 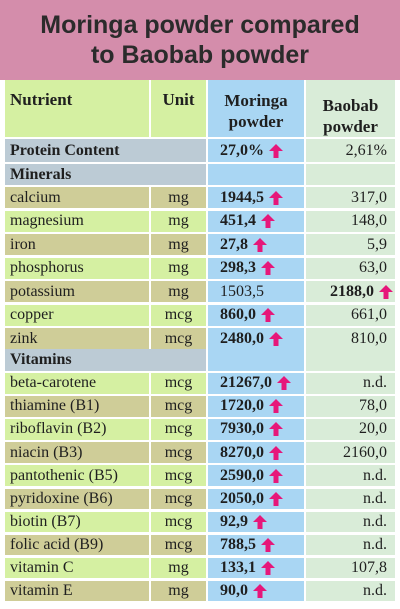 I want to click on nutrient-name: beta-carotene, so click(x=77, y=383).